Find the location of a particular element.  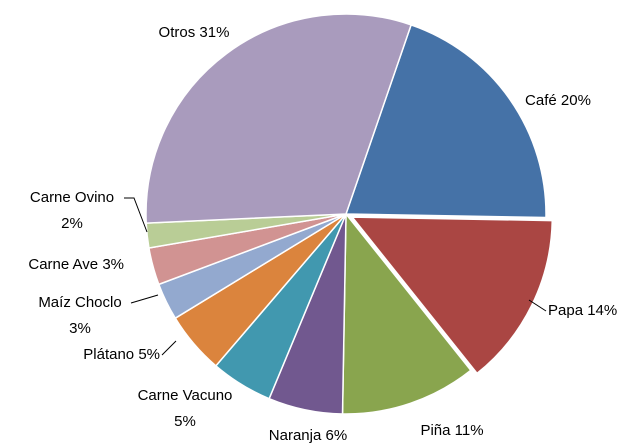

slice-label: Otros 31% is located at coordinates (194, 32).